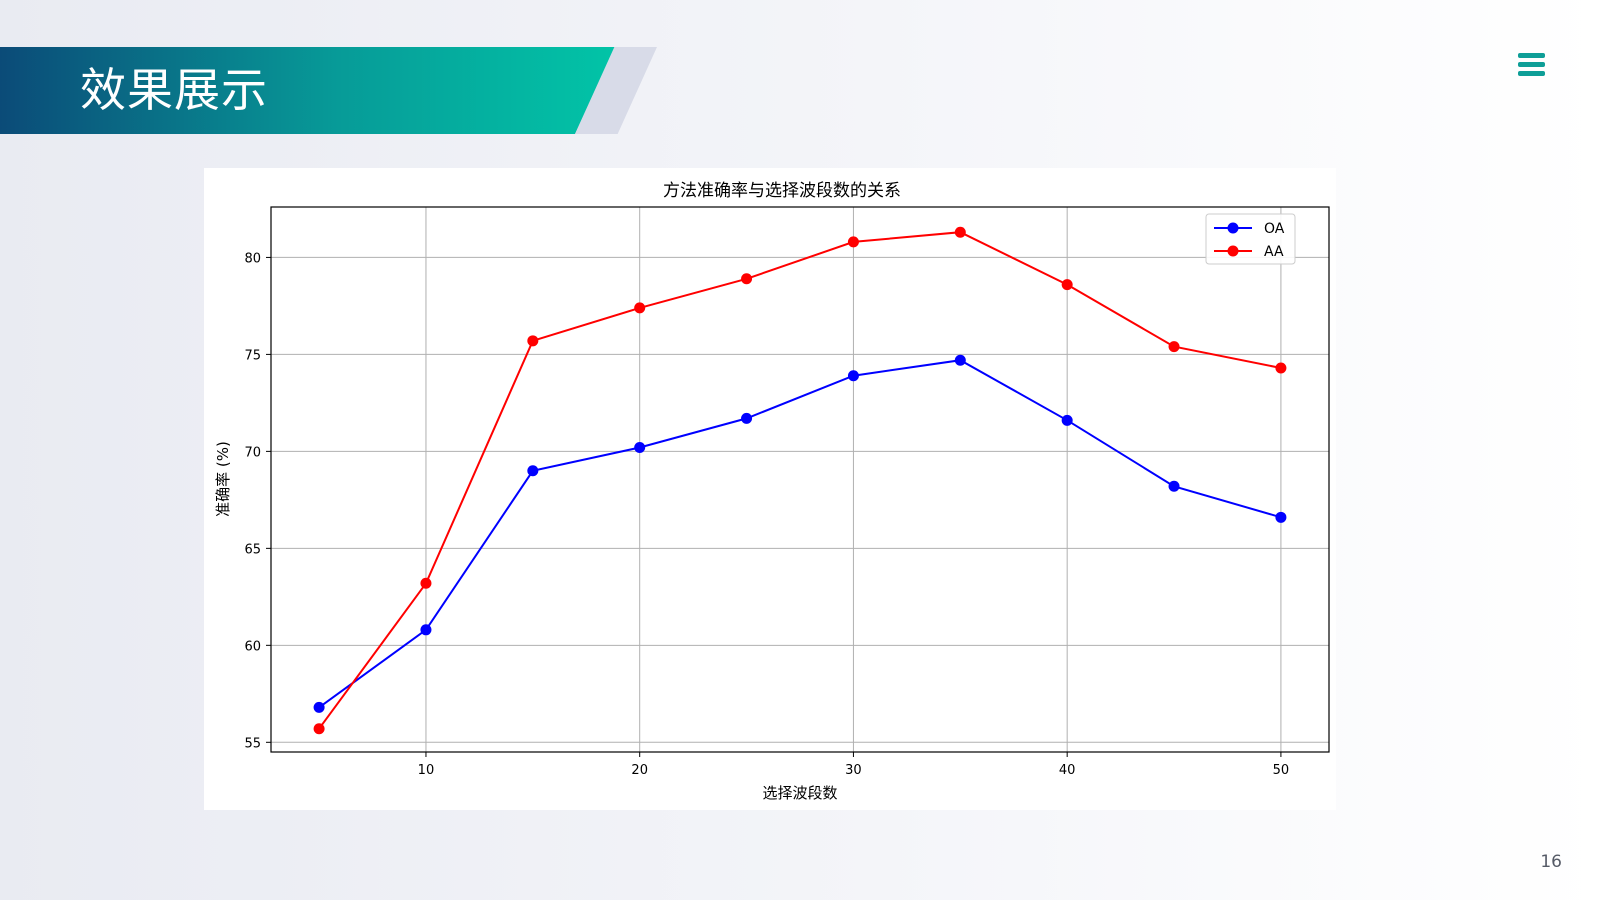 This screenshot has height=900, width=1600. Describe the element at coordinates (426, 770) in the screenshot. I see `x-tick-label: 10` at that location.